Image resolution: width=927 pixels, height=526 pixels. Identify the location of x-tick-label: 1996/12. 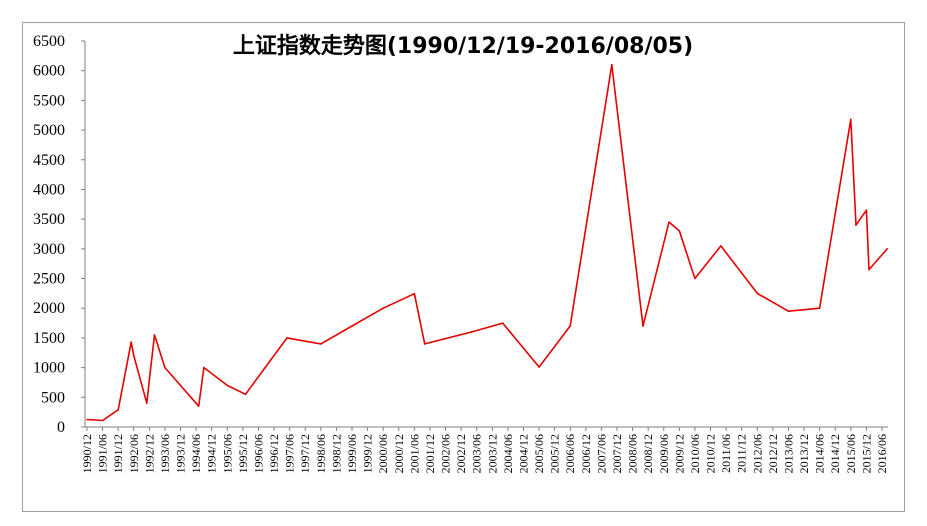
(274, 453).